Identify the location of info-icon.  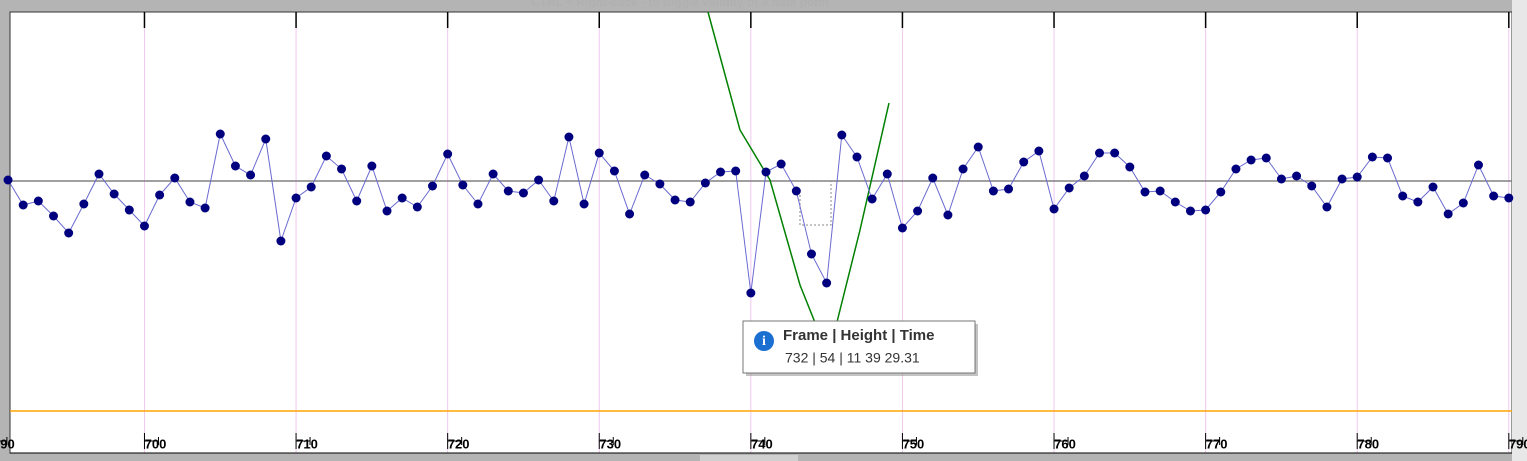
(764, 341).